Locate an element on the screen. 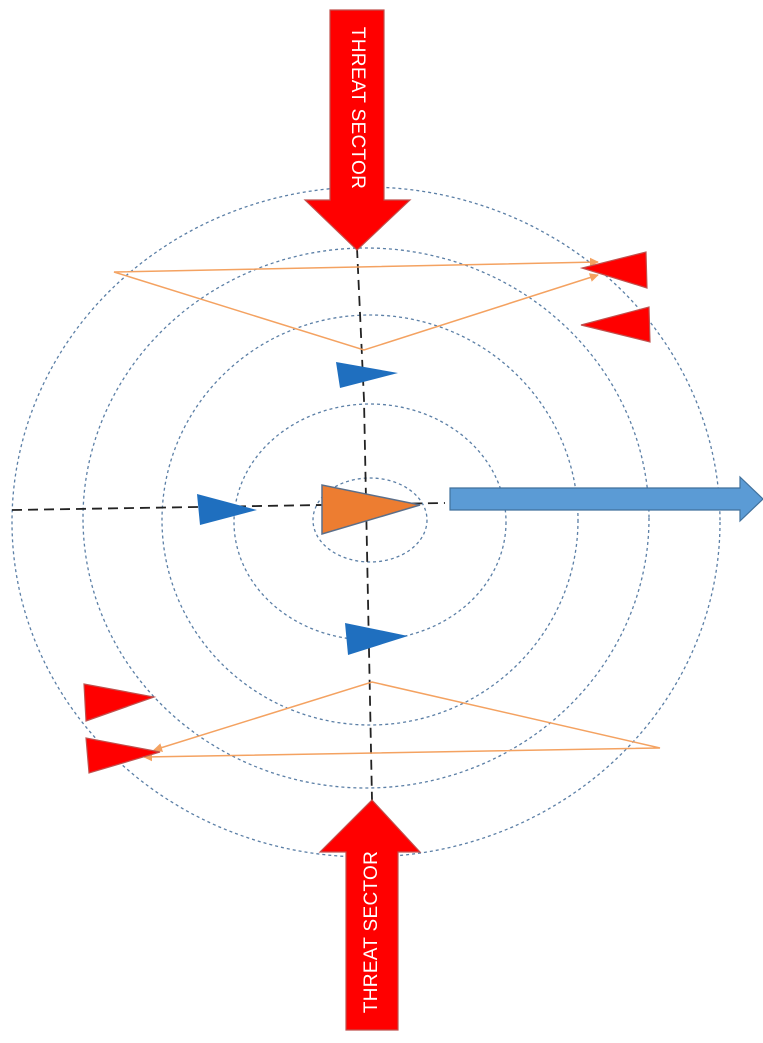 The image size is (763, 1043). threat-sector-bottom: THREAT SECTOR is located at coordinates (370, 915).